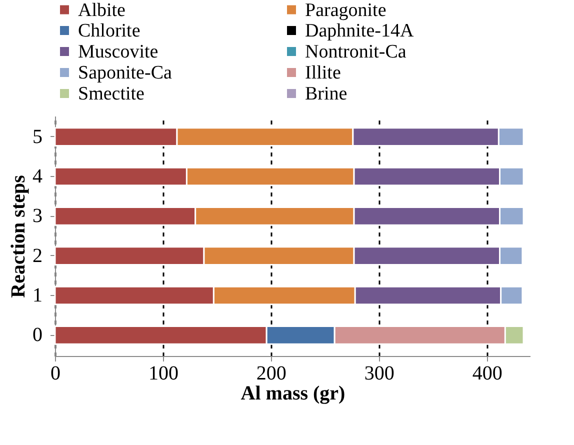 This screenshot has height=445, width=574. What do you see at coordinates (379, 373) in the screenshot?
I see `x-tick-label: 300` at bounding box center [379, 373].